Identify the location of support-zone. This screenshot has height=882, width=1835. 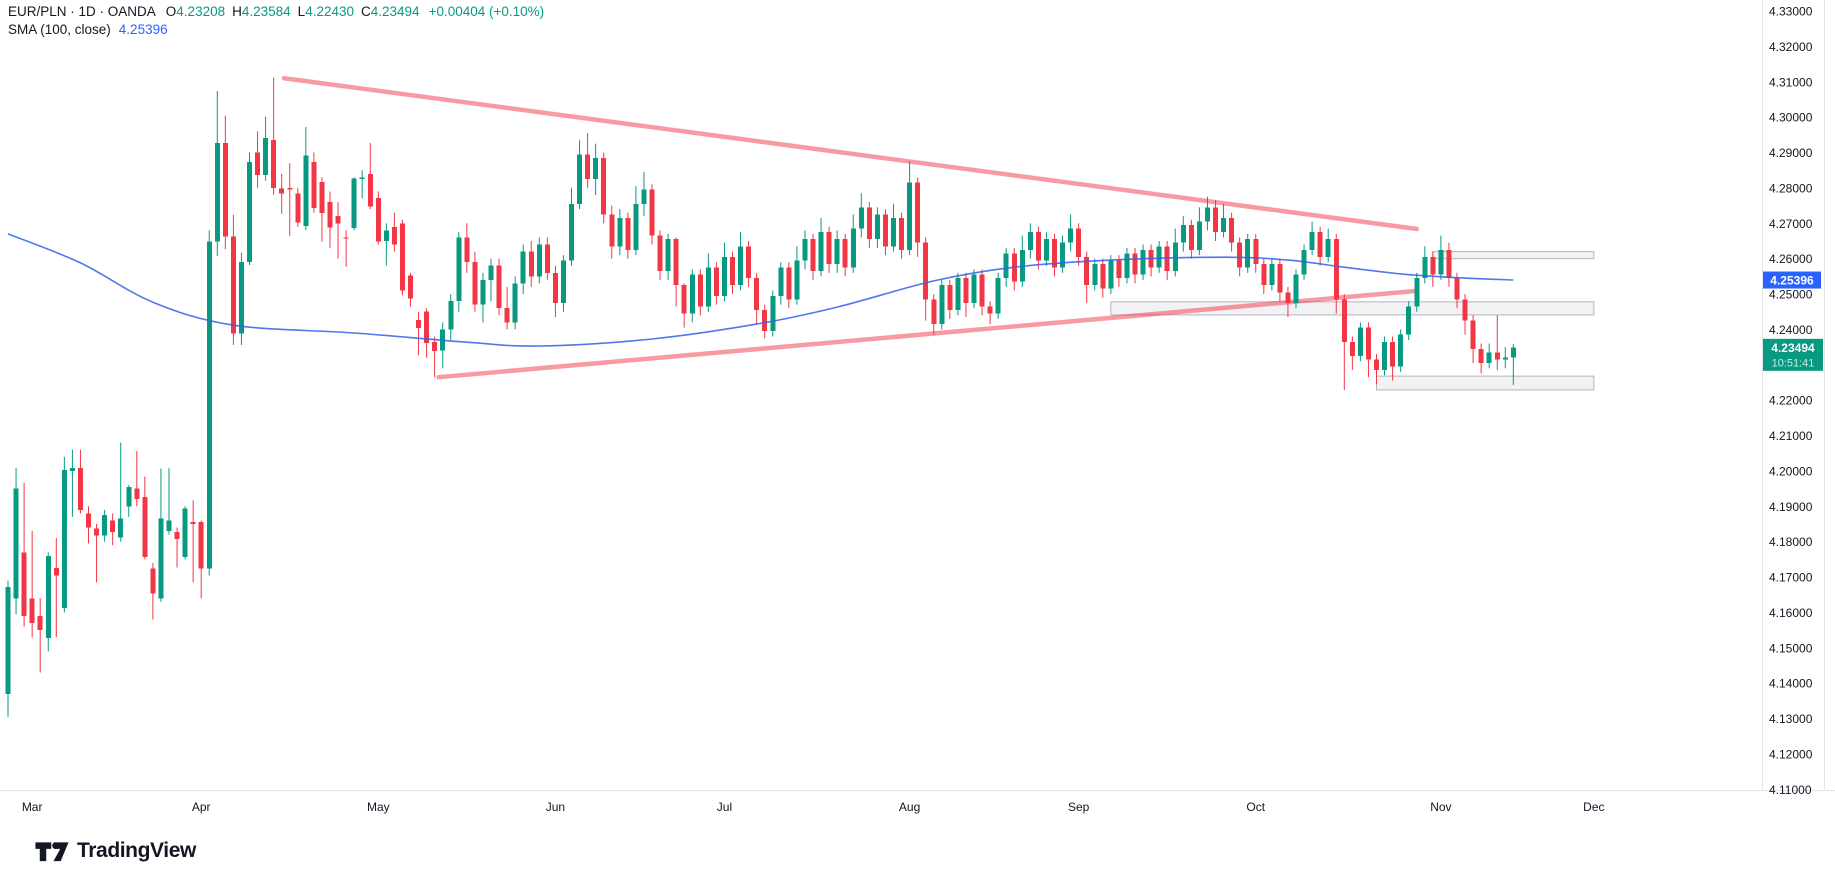
(1485, 383).